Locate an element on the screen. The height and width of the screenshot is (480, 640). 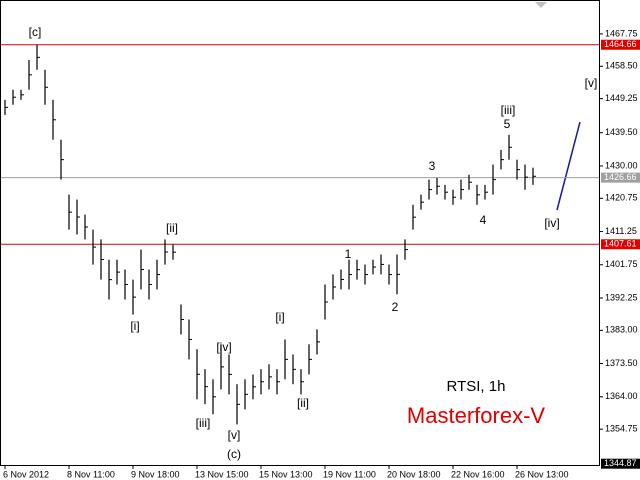
y-tick-label: 1458.50 is located at coordinates (621, 66).